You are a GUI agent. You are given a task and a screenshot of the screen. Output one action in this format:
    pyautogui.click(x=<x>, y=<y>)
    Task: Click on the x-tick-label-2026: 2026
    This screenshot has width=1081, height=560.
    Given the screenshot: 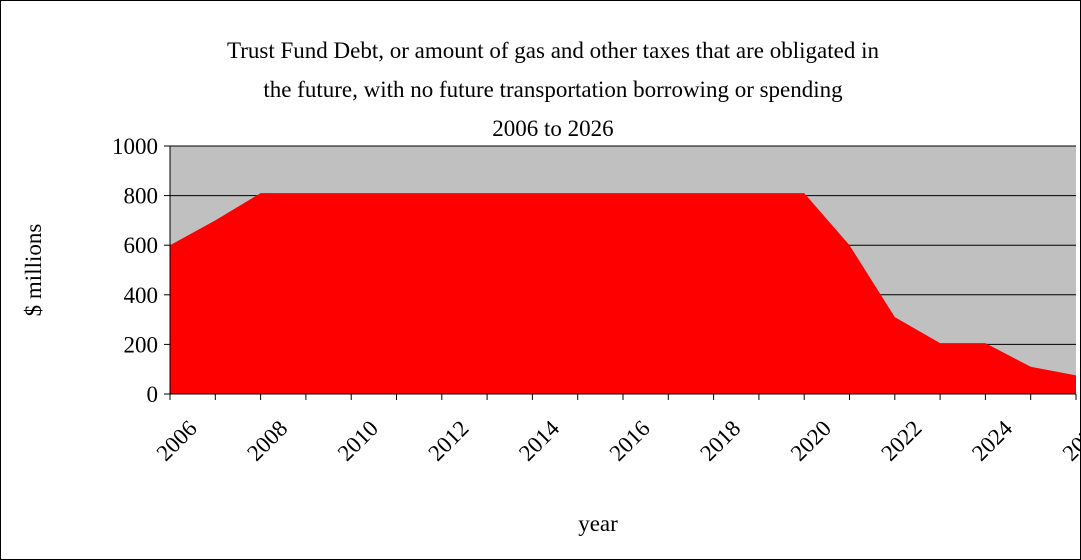 What is the action you would take?
    pyautogui.click(x=1069, y=441)
    